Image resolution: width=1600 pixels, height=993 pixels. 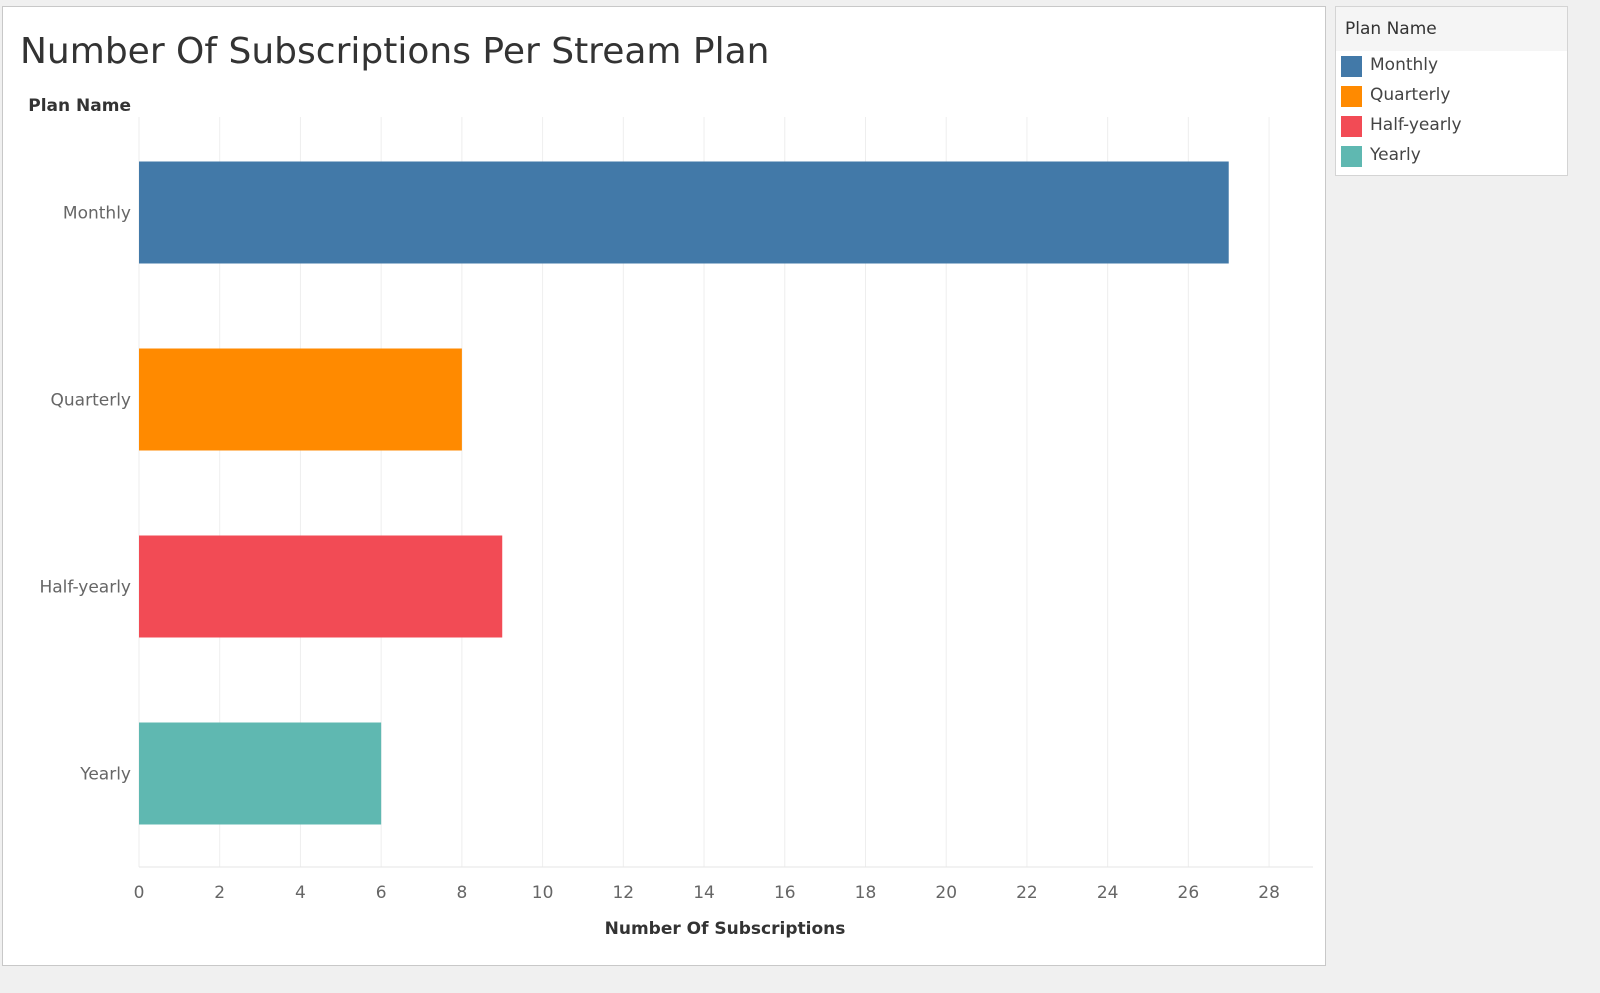 What do you see at coordinates (1451, 156) in the screenshot?
I see `legend-item: Yearly` at bounding box center [1451, 156].